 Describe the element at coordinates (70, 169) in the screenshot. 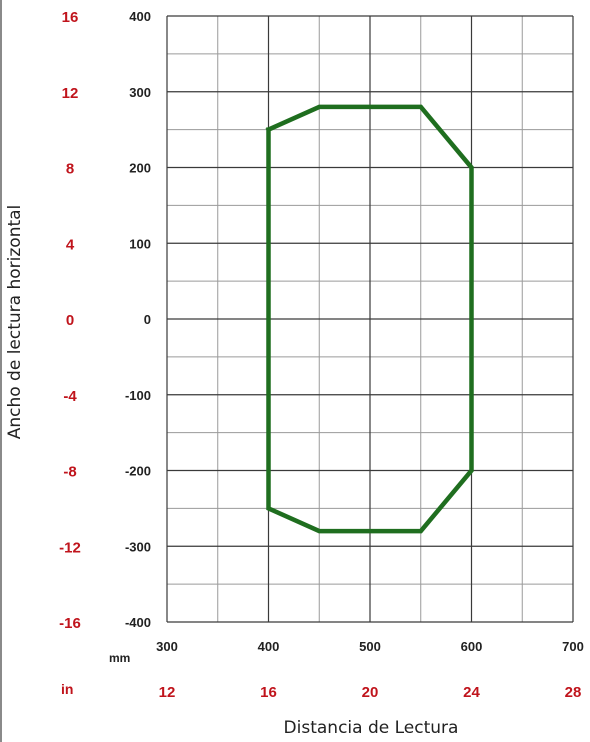

I see `y-tick-label-in: 8` at that location.